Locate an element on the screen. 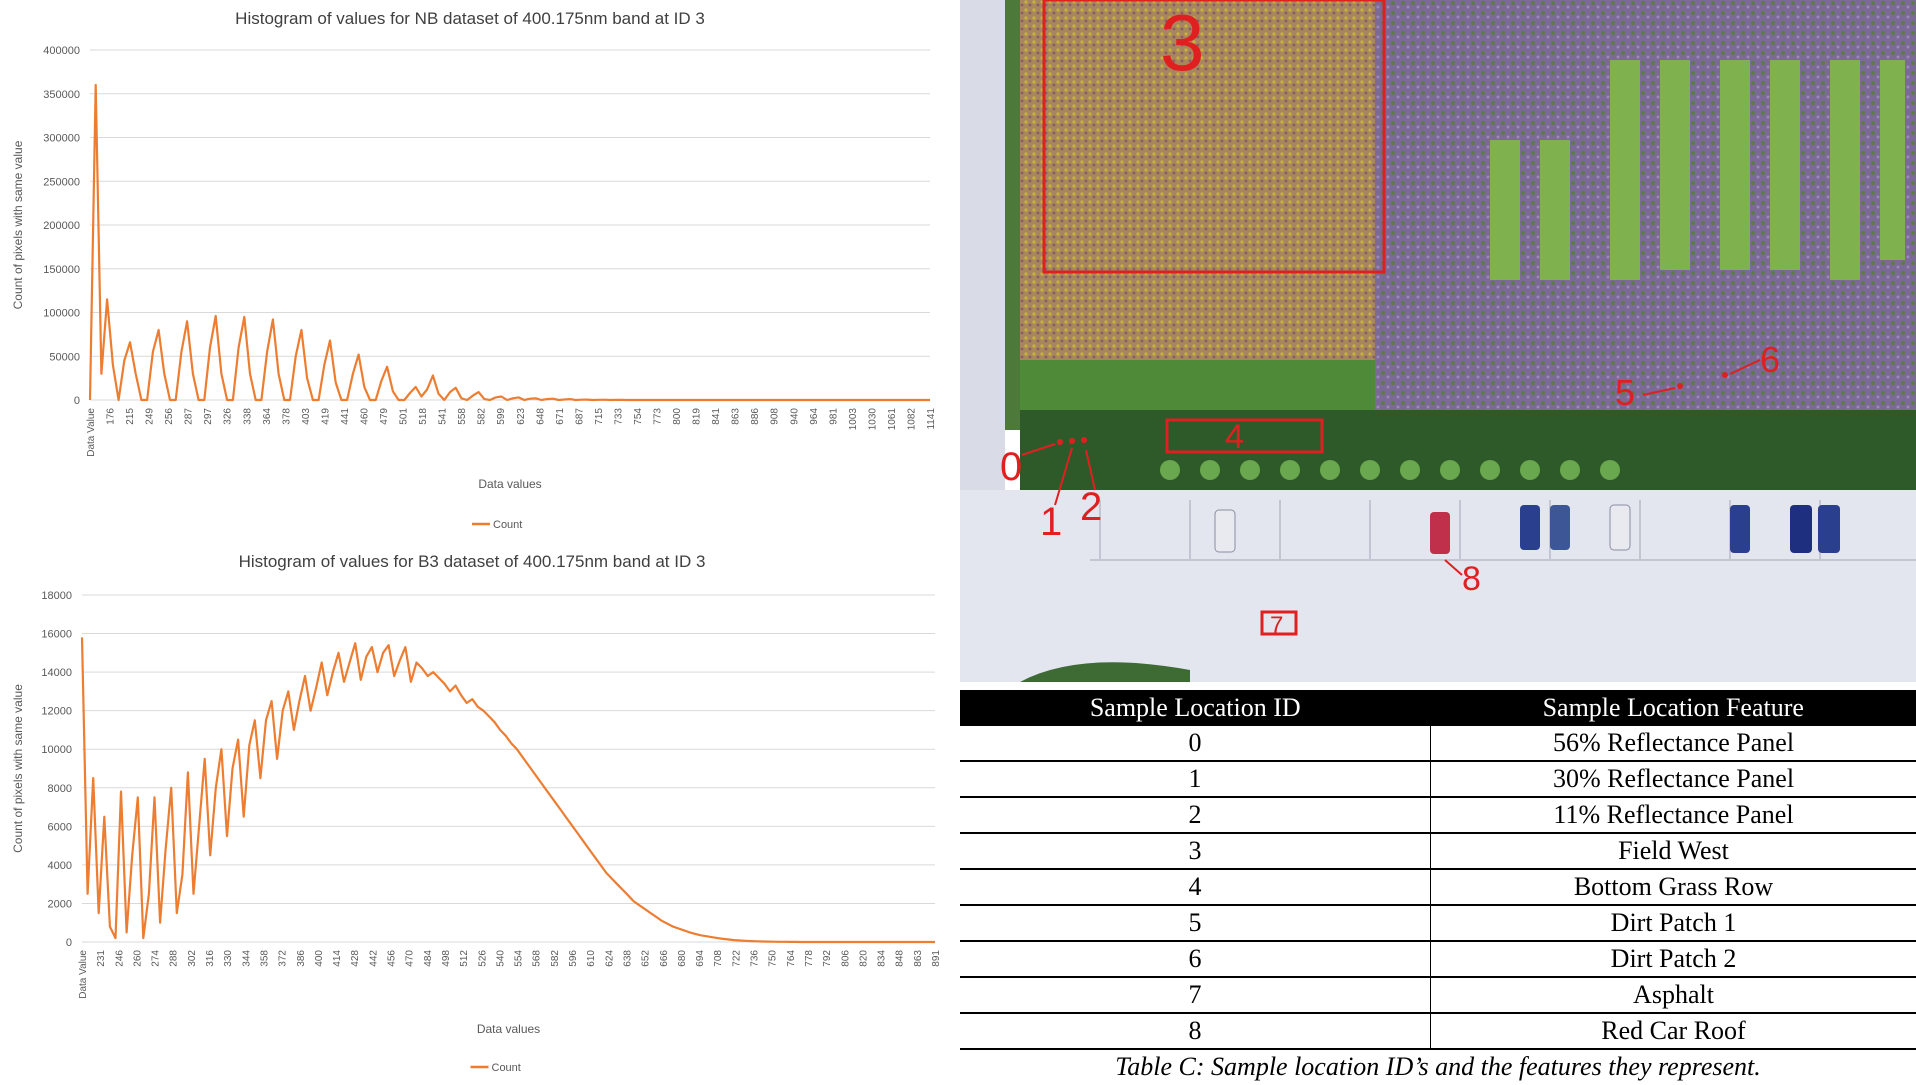  nb-y-tick-label: 50000 is located at coordinates (64, 357).